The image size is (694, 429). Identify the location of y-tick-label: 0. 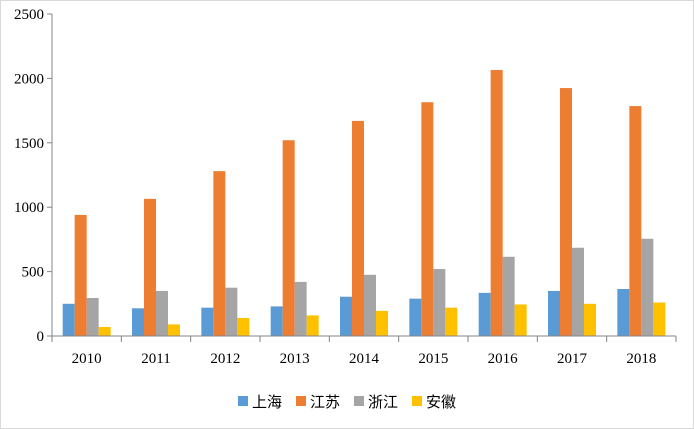
(41, 337).